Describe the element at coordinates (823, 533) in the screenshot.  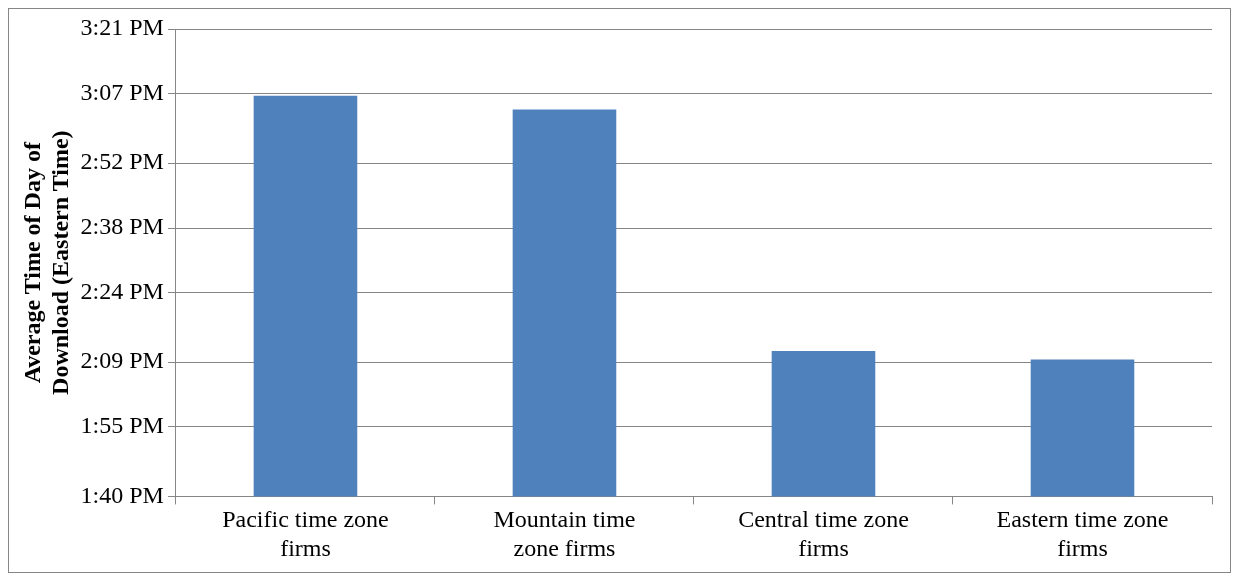
I see `x-tick-label: Central time zone firms` at that location.